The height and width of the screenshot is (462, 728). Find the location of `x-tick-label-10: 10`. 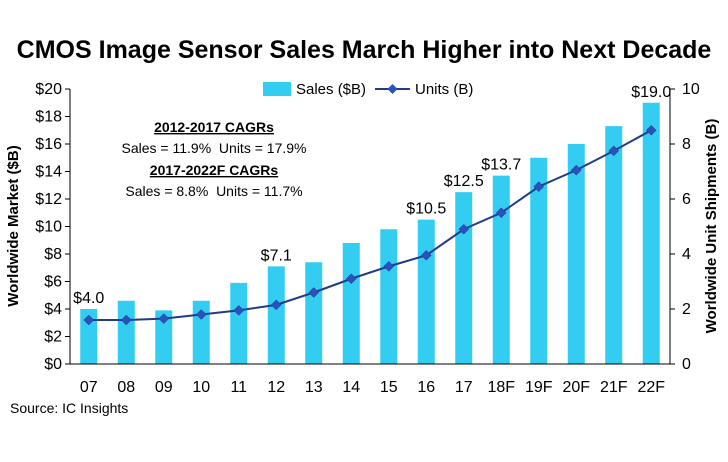

x-tick-label-10: 10 is located at coordinates (201, 387).